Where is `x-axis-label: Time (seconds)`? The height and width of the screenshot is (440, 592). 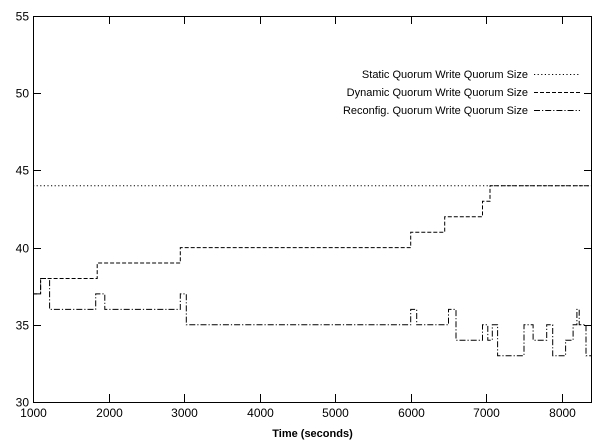 x-axis-label: Time (seconds) is located at coordinates (312, 434).